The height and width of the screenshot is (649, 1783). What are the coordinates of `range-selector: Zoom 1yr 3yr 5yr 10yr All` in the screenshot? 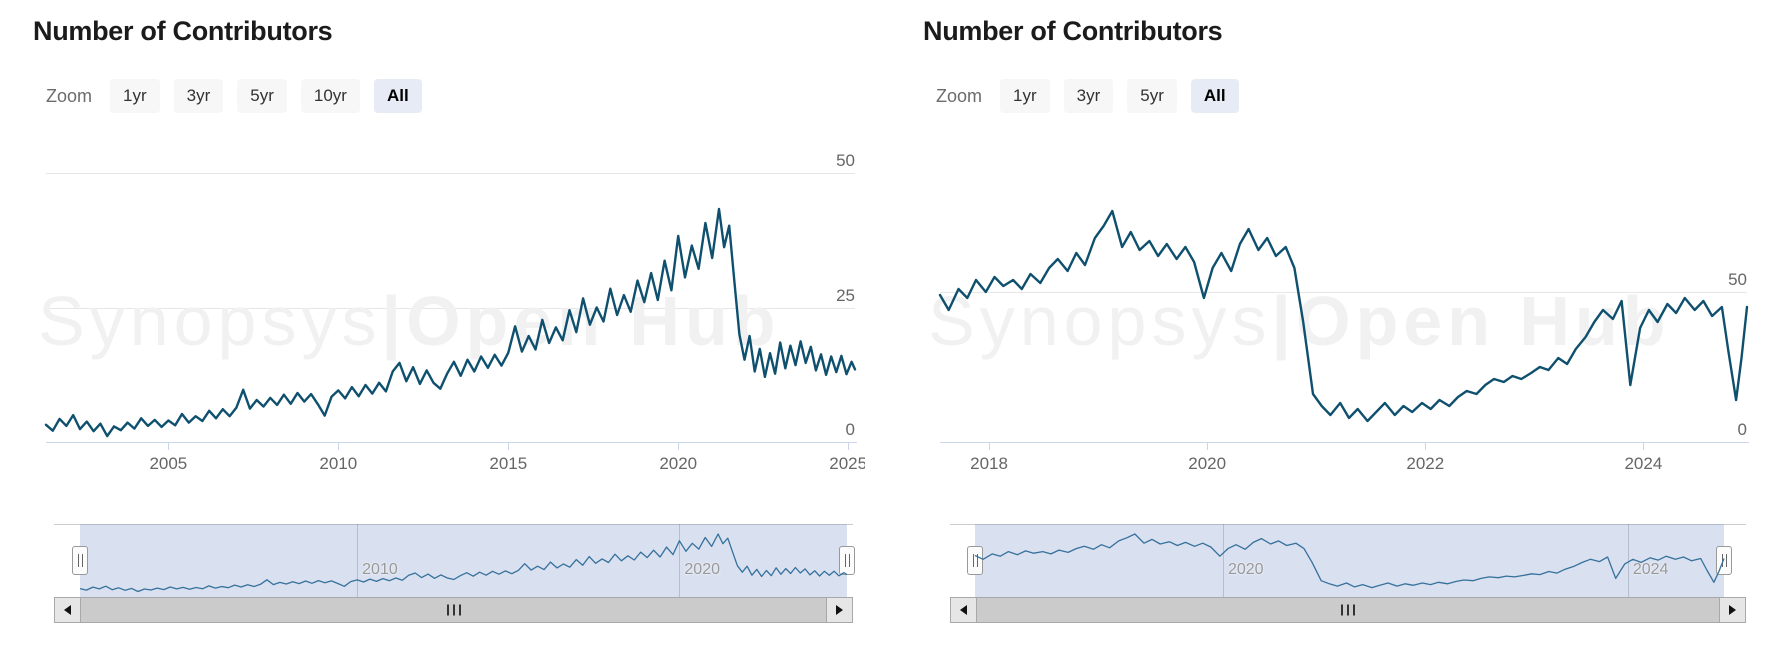 It's located at (241, 96).